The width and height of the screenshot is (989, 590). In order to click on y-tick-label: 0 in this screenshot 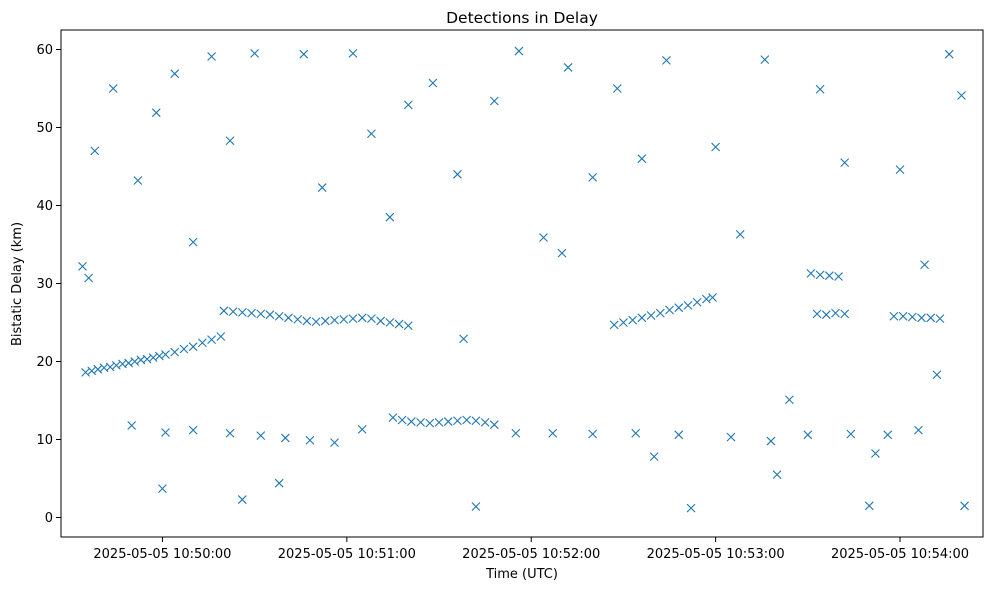, I will do `click(49, 518)`.